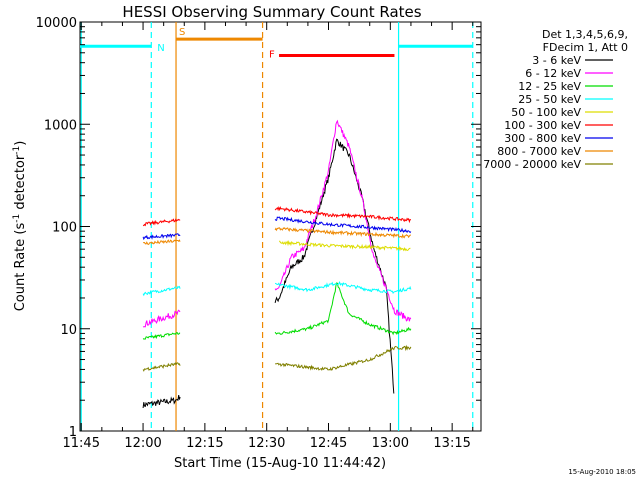 This screenshot has height=480, width=640. What do you see at coordinates (276, 44) in the screenshot?
I see `flag-bars: N S F` at bounding box center [276, 44].